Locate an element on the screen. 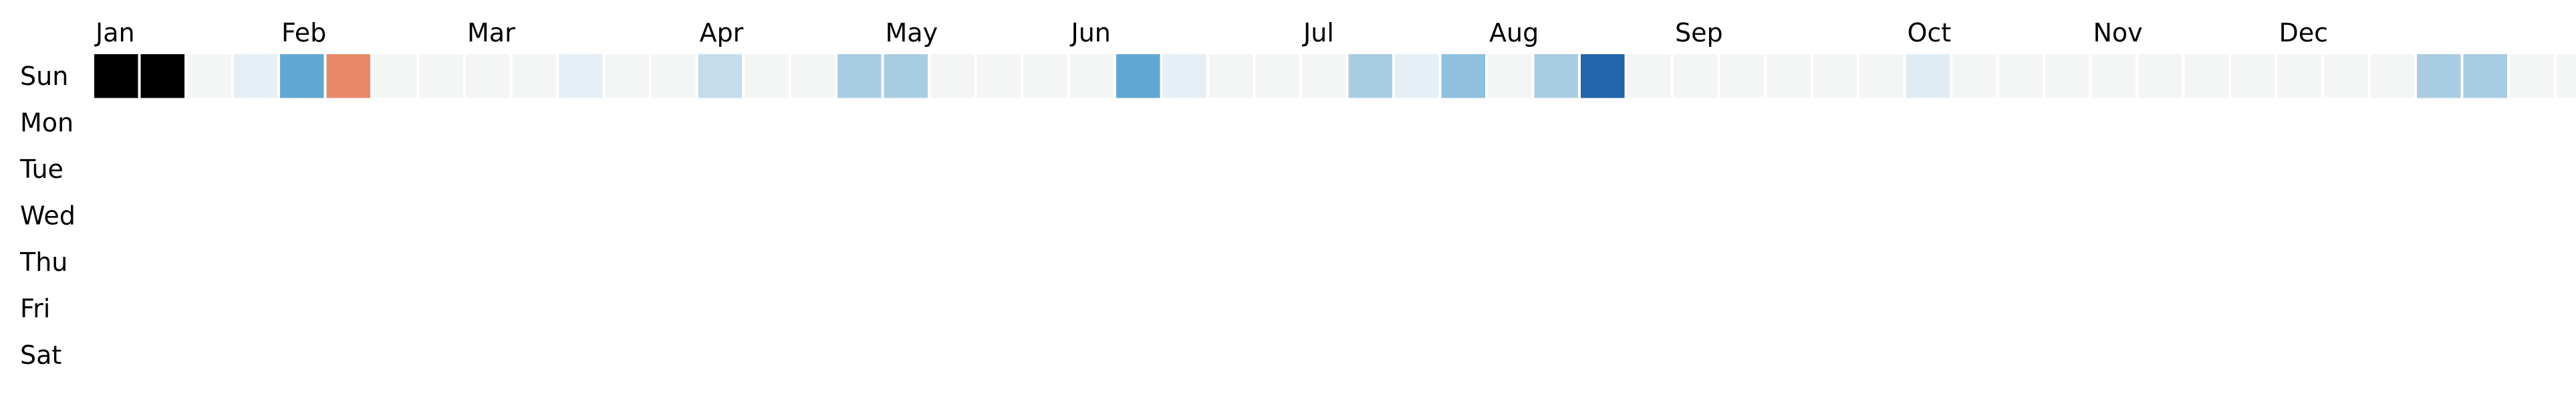 The image size is (2576, 418). day-label-thu: Thu is located at coordinates (44, 262).